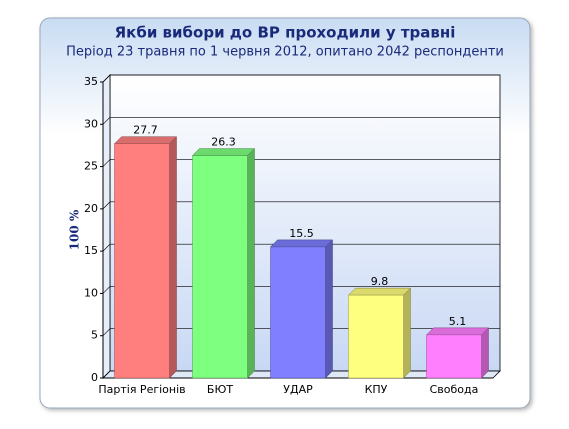 This screenshot has height=429, width=569. What do you see at coordinates (91, 208) in the screenshot?
I see `y-tick-label: 20` at bounding box center [91, 208].